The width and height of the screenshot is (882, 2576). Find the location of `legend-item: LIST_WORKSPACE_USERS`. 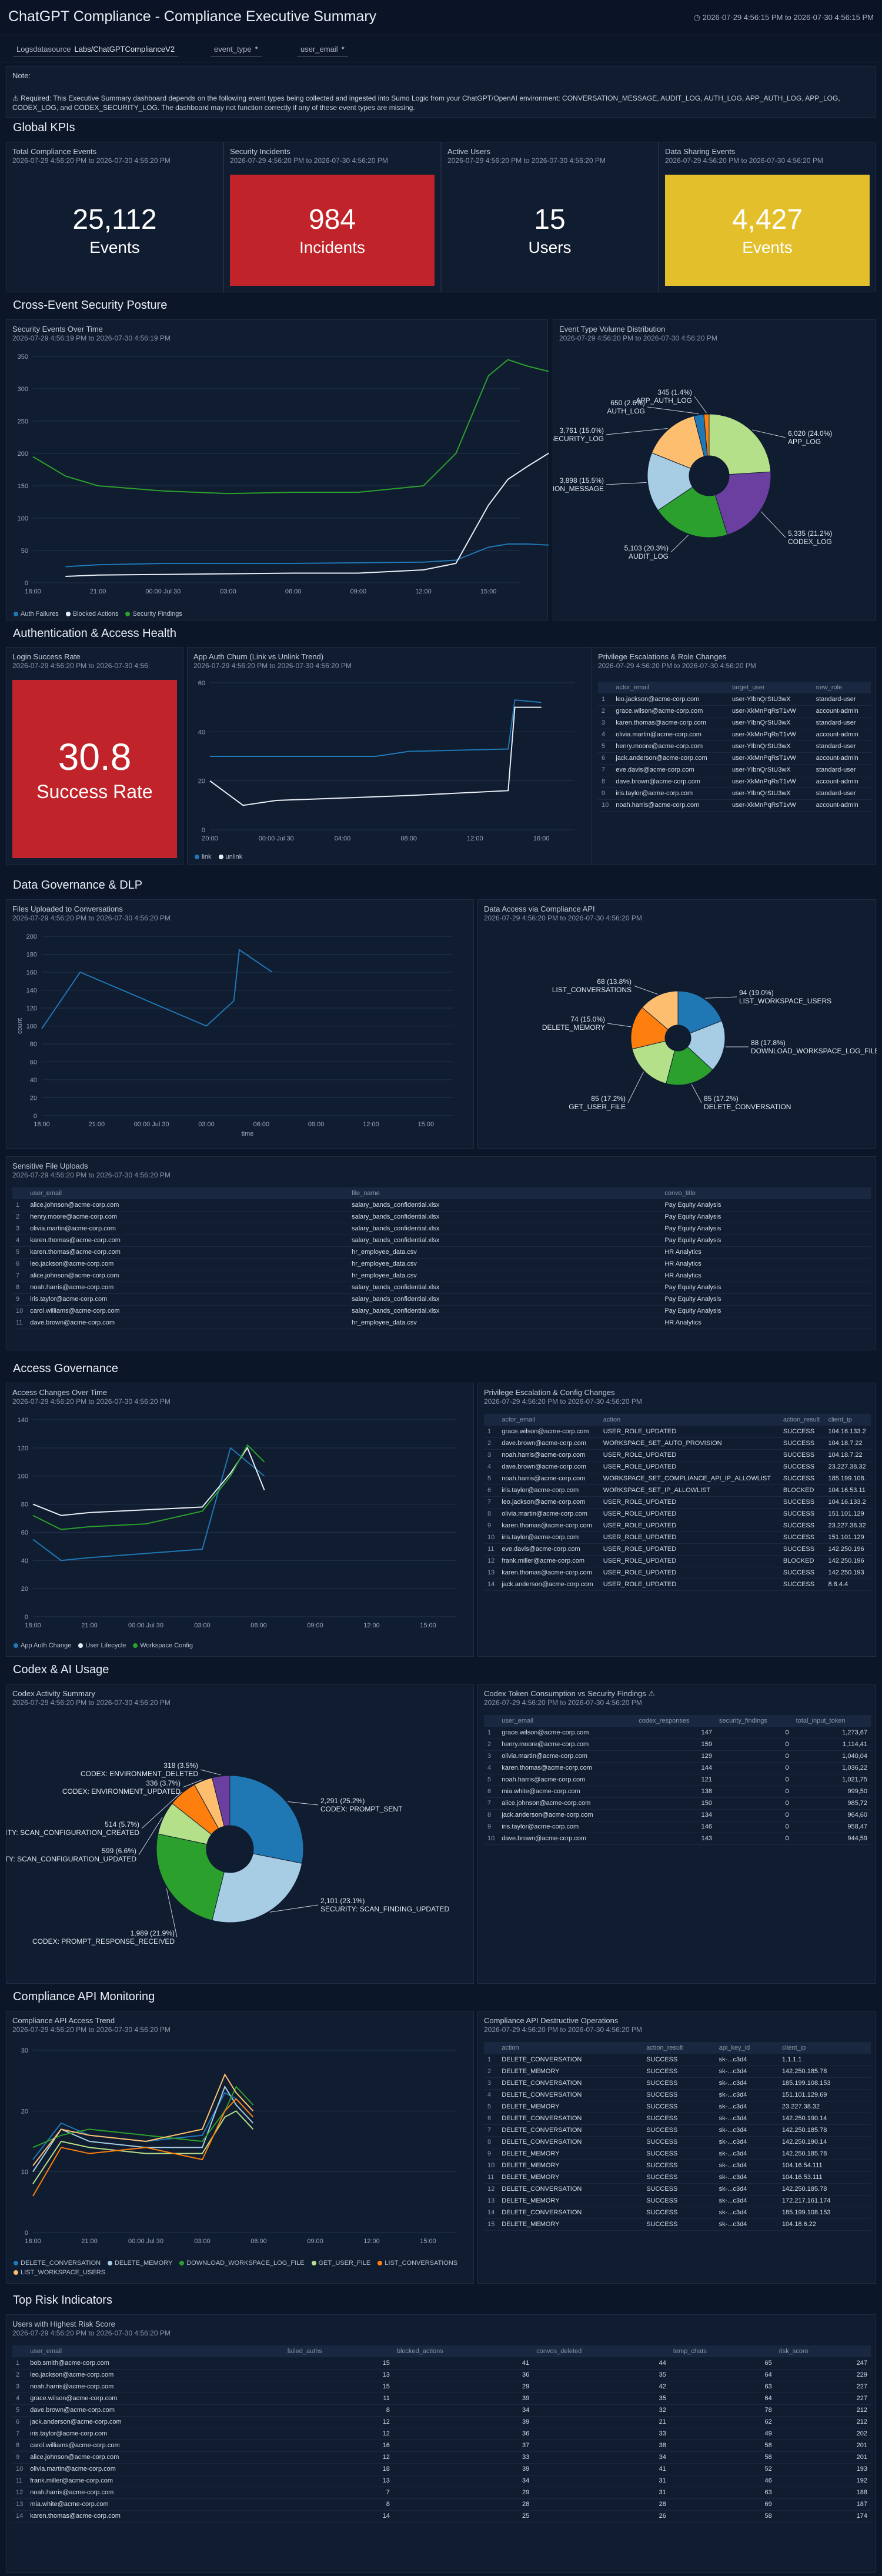

legend-item: LIST_WORKSPACE_USERS is located at coordinates (59, 2272).